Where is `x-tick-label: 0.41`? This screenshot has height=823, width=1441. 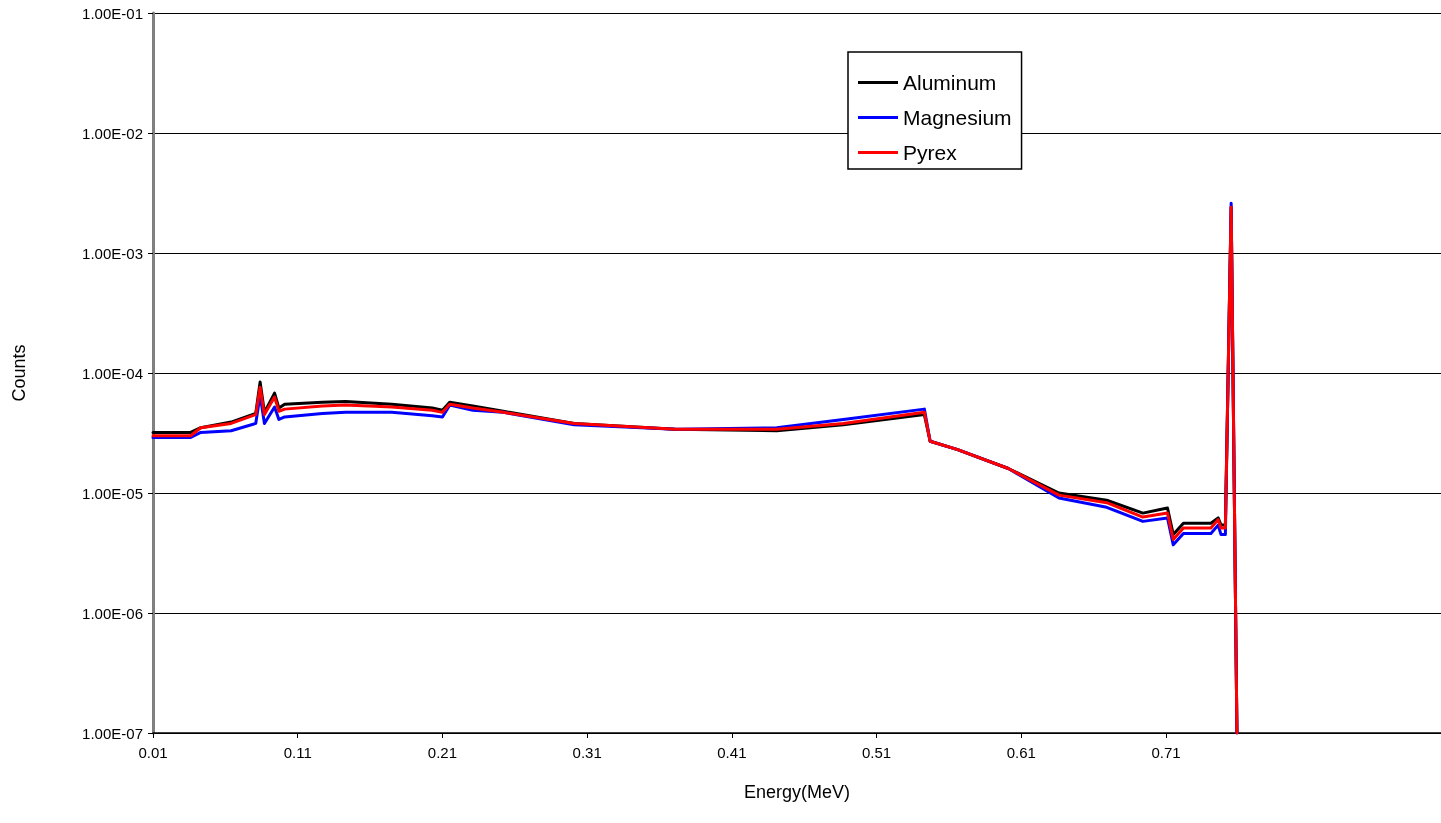
x-tick-label: 0.41 is located at coordinates (732, 752).